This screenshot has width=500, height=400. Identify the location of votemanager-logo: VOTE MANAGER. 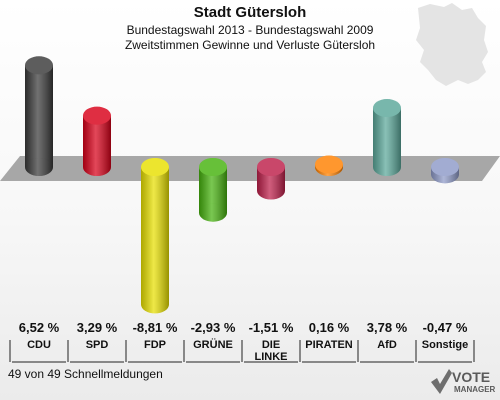
(463, 382).